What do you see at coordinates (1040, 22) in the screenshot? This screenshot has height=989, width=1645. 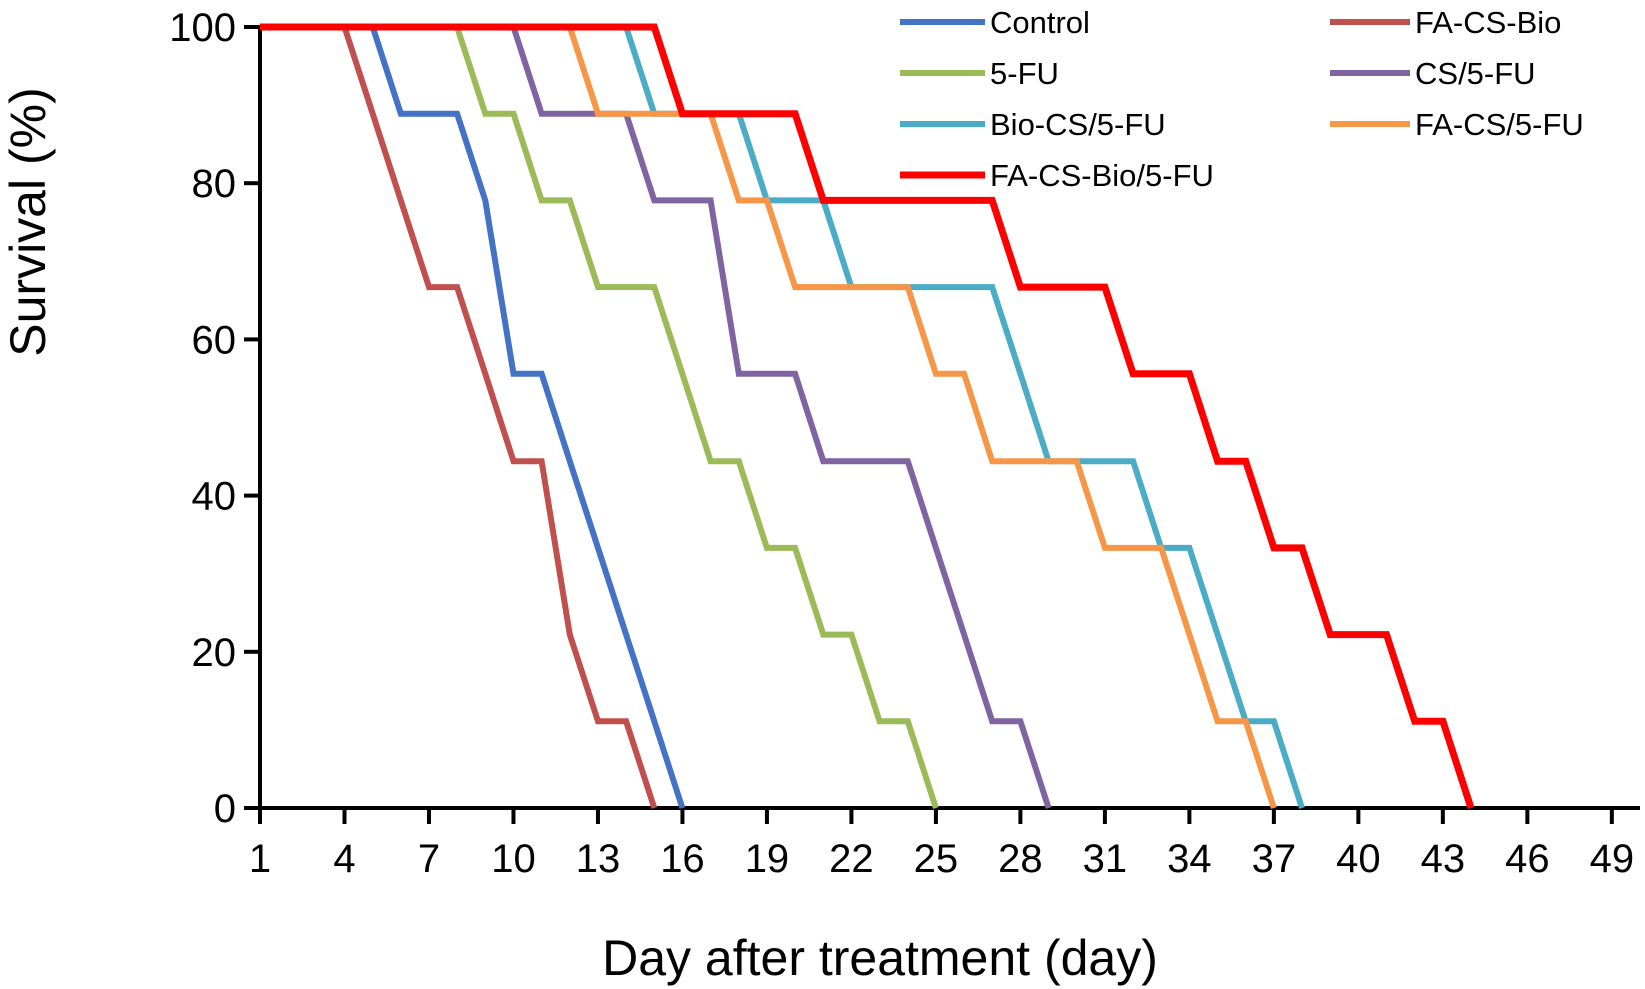 I see `legend-label: Control` at bounding box center [1040, 22].